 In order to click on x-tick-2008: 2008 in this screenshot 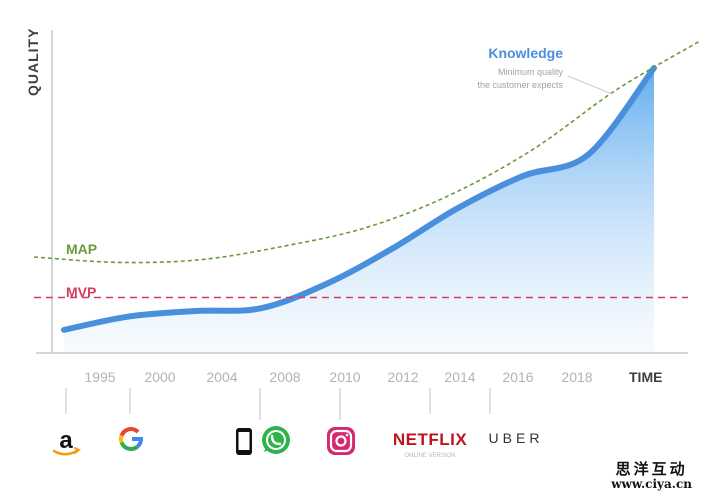, I will do `click(284, 377)`.